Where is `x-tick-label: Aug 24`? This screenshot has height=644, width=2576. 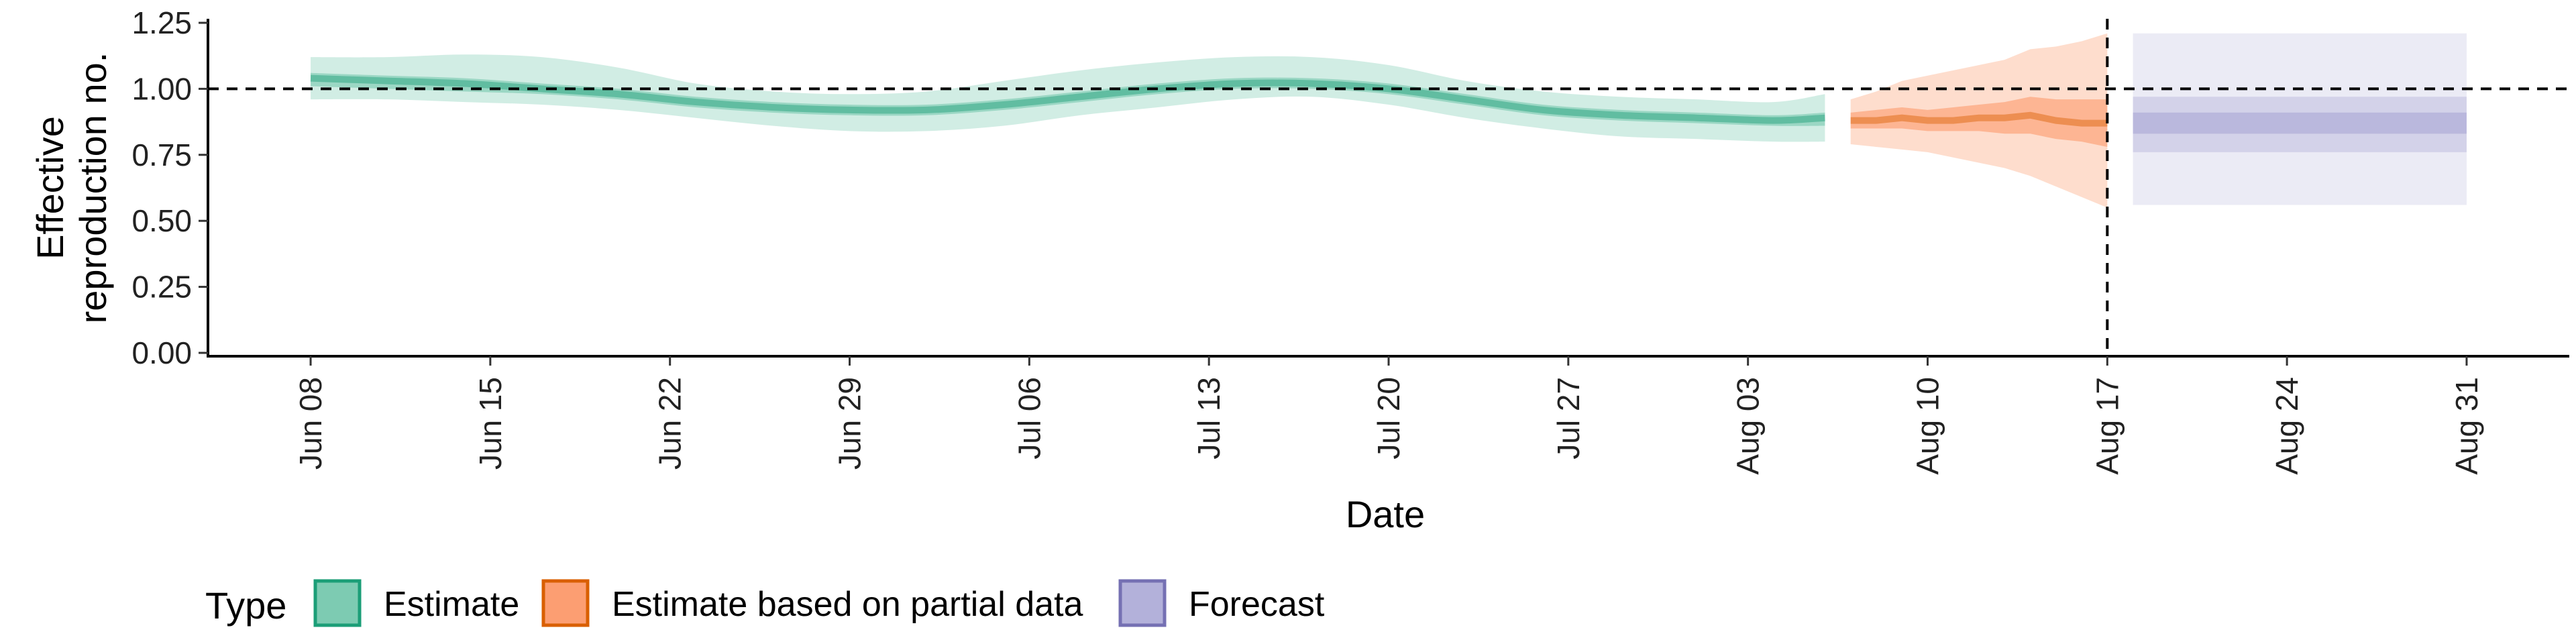
x-tick-label: Aug 24 is located at coordinates (2286, 426).